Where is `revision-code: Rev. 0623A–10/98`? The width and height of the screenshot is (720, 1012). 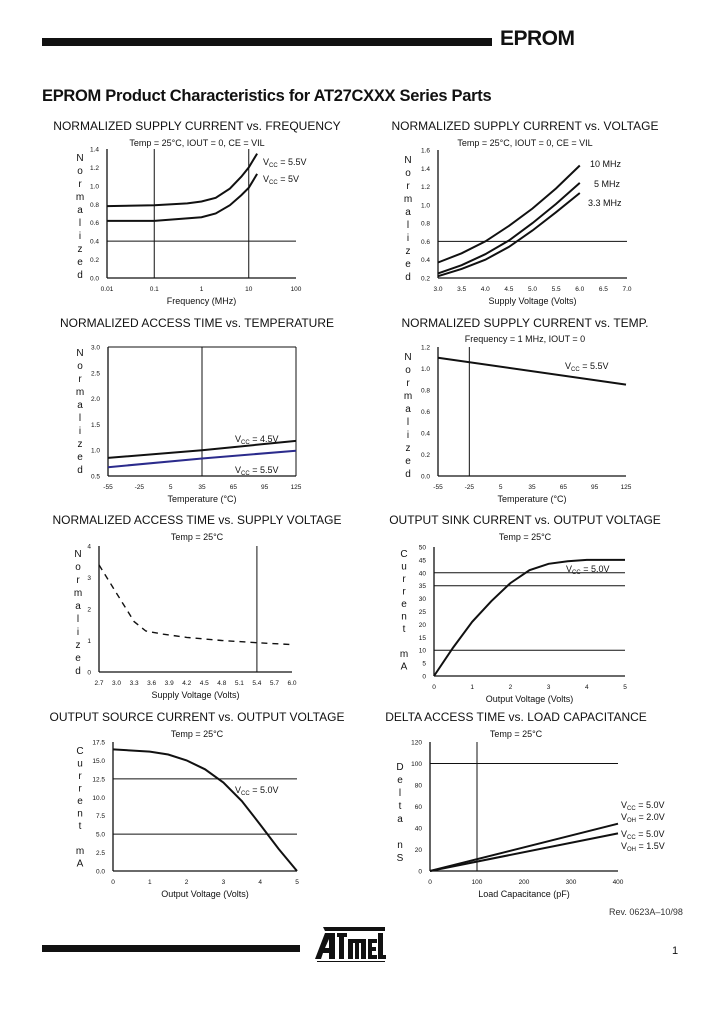 revision-code: Rev. 0623A–10/98 is located at coordinates (646, 912).